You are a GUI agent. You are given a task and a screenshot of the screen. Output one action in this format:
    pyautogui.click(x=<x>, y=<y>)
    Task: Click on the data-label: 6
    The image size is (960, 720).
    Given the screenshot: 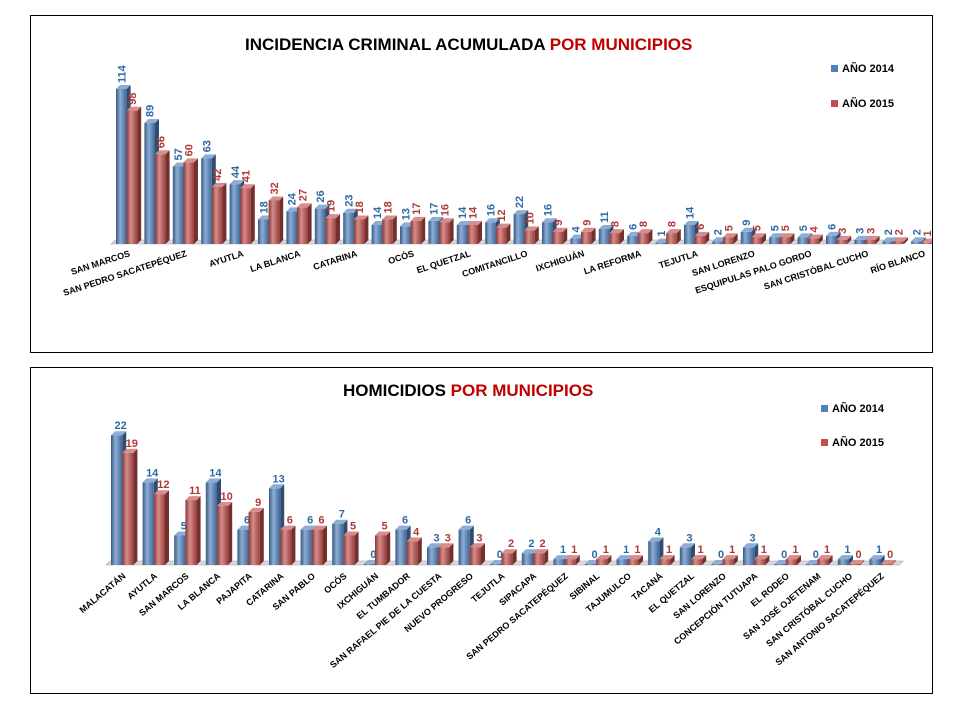 What is the action you would take?
    pyautogui.click(x=321, y=521)
    